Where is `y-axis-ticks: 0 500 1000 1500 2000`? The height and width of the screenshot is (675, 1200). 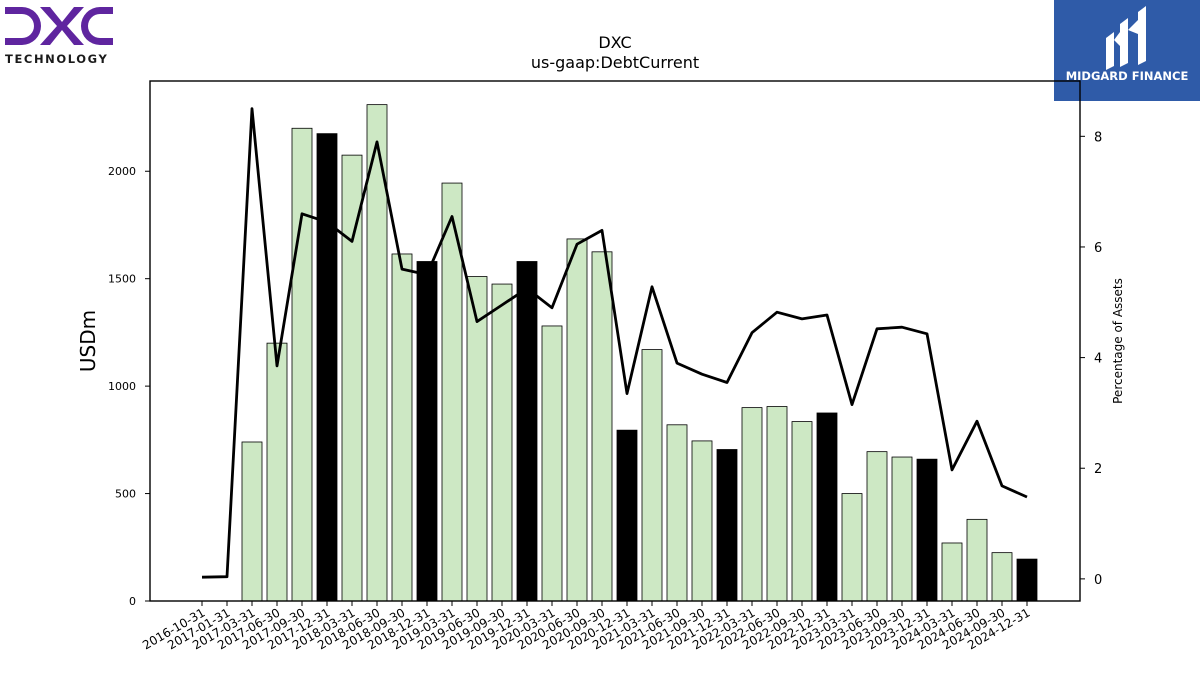
y-axis-ticks: 0 500 1000 1500 2000 is located at coordinates (129, 386).